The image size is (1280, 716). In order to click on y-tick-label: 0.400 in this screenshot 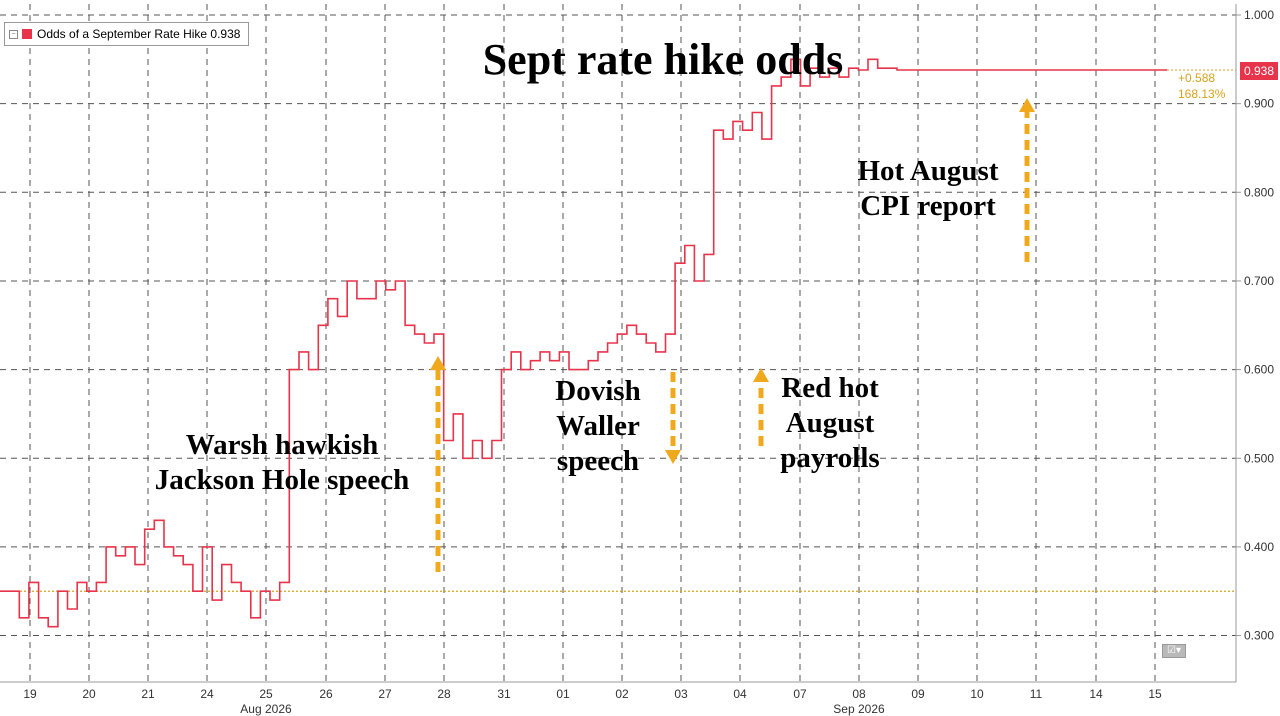, I will do `click(1259, 547)`.